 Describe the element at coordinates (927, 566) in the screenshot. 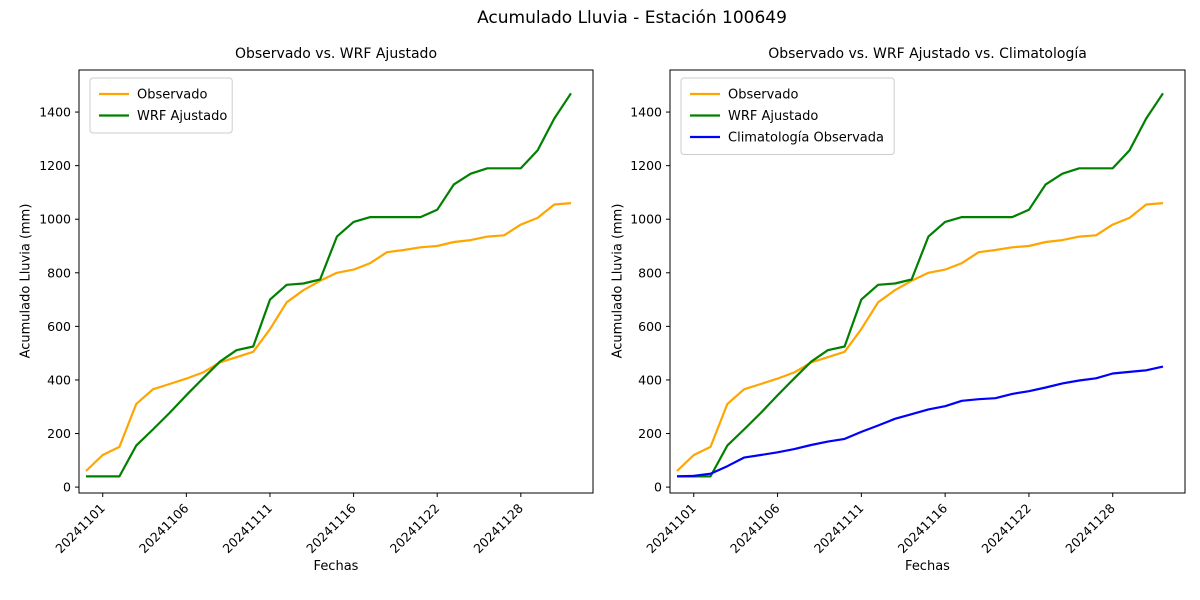

I see `right-x-axis-label: Fechas` at that location.